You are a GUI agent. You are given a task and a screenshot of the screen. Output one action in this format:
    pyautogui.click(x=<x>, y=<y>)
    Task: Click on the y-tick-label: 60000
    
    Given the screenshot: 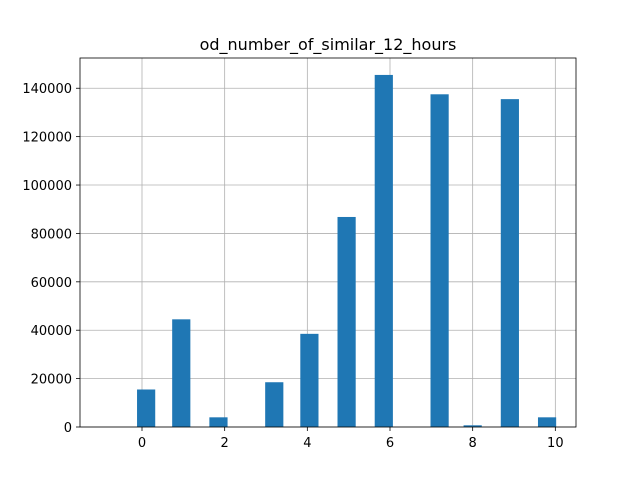 What is the action you would take?
    pyautogui.click(x=51, y=283)
    